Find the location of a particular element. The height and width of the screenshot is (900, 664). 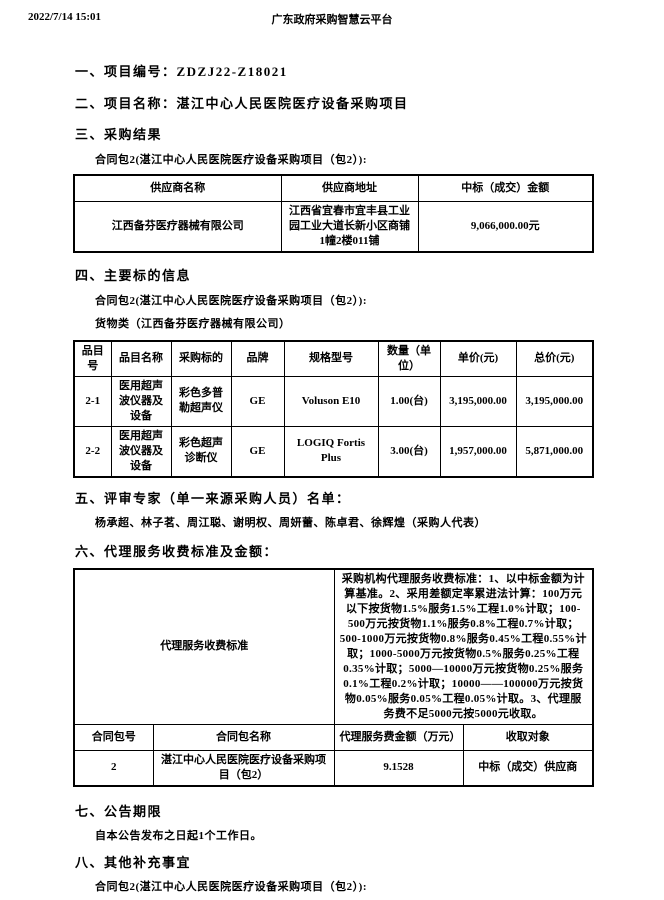

section-heading-experts: 五、评审专家（单一来源采购人员）名单： is located at coordinates (213, 498).